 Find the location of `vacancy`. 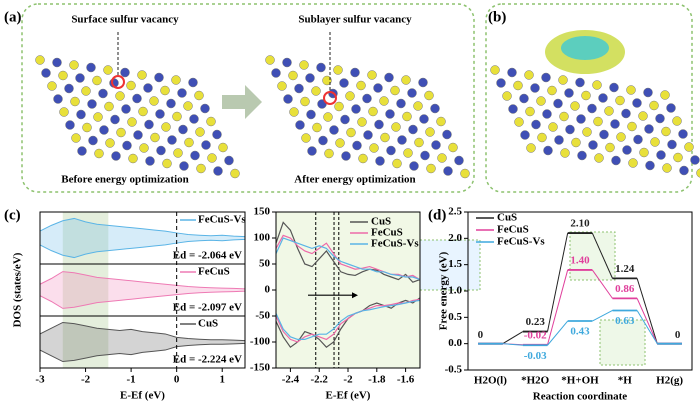

vacancy is located at coordinates (330, 98).